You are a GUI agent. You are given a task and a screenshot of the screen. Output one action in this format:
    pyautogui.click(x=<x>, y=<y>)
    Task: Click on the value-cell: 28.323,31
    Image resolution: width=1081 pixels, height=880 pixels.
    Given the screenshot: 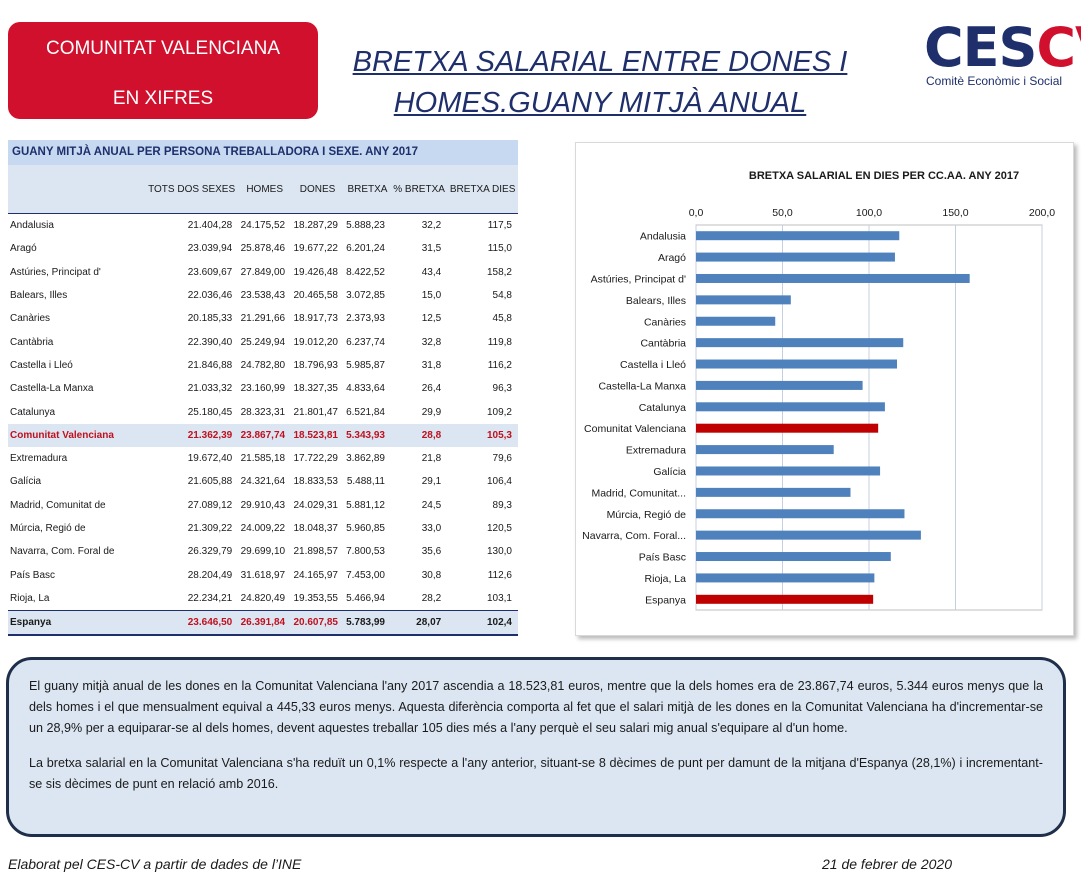 What is the action you would take?
    pyautogui.click(x=263, y=412)
    